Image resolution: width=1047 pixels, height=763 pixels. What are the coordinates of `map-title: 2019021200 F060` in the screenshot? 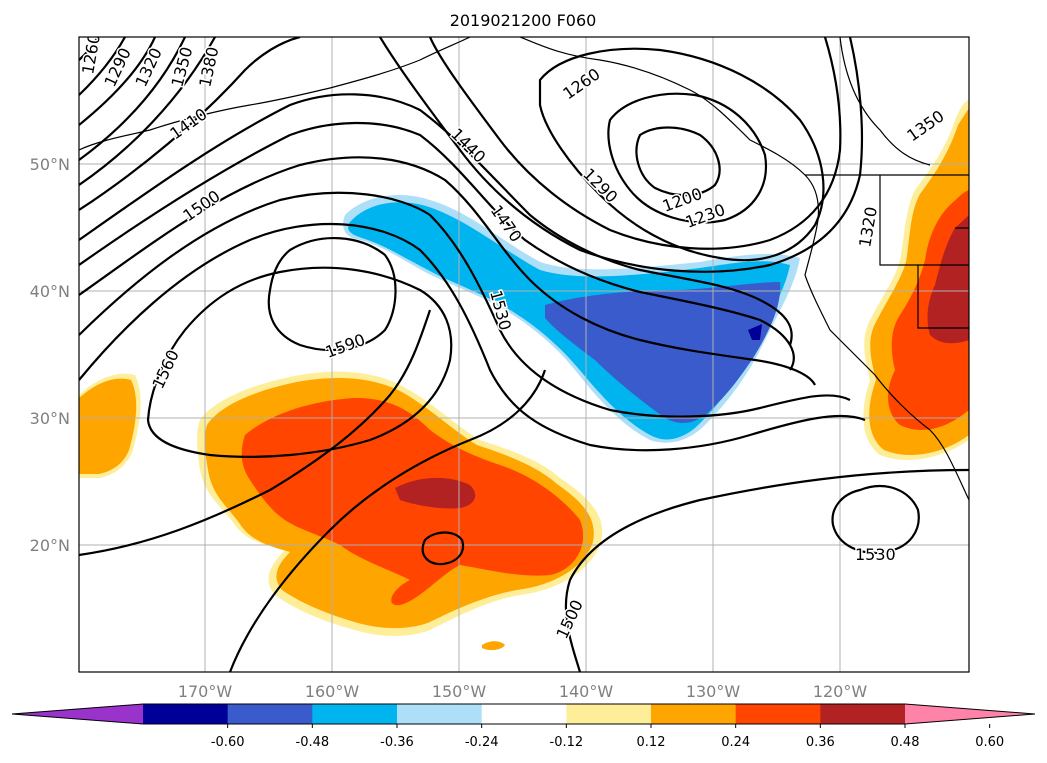 It's located at (523, 20).